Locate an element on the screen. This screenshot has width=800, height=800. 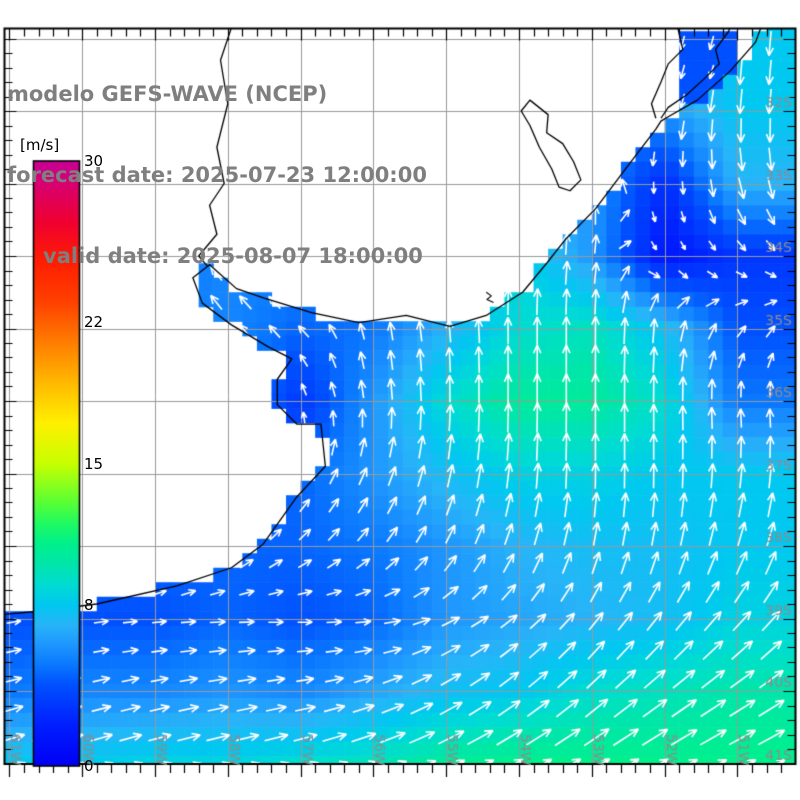
colorbar-tick-label: 8 is located at coordinates (89, 604).